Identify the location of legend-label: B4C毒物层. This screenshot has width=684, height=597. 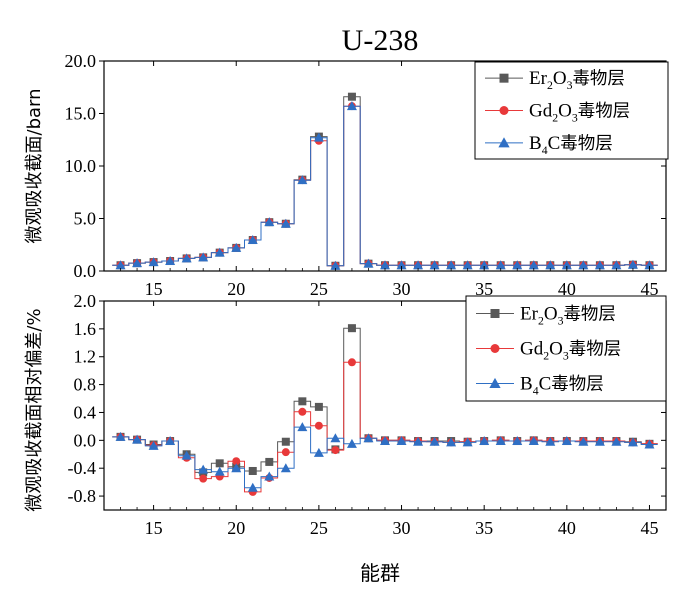
(571, 145).